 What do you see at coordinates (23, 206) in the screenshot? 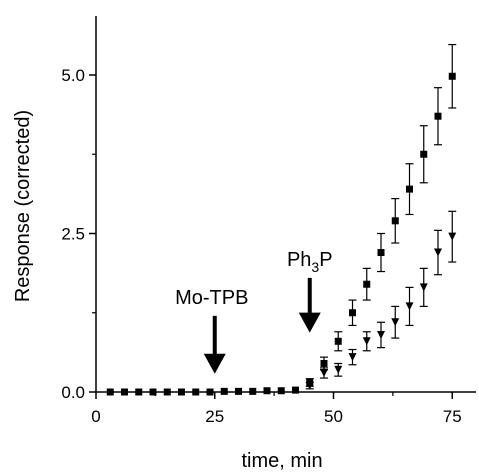
I see `y-axis-title: Response (corrected)` at bounding box center [23, 206].